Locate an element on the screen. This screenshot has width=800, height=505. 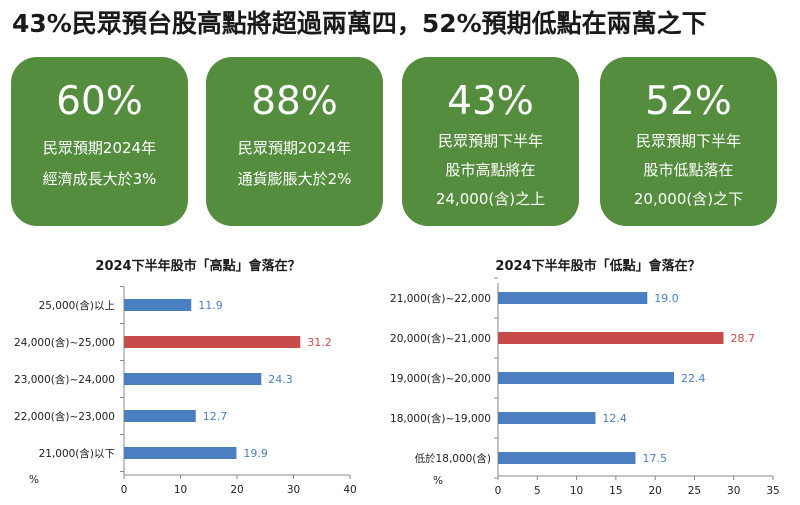
data-label: 12.7 is located at coordinates (215, 416).